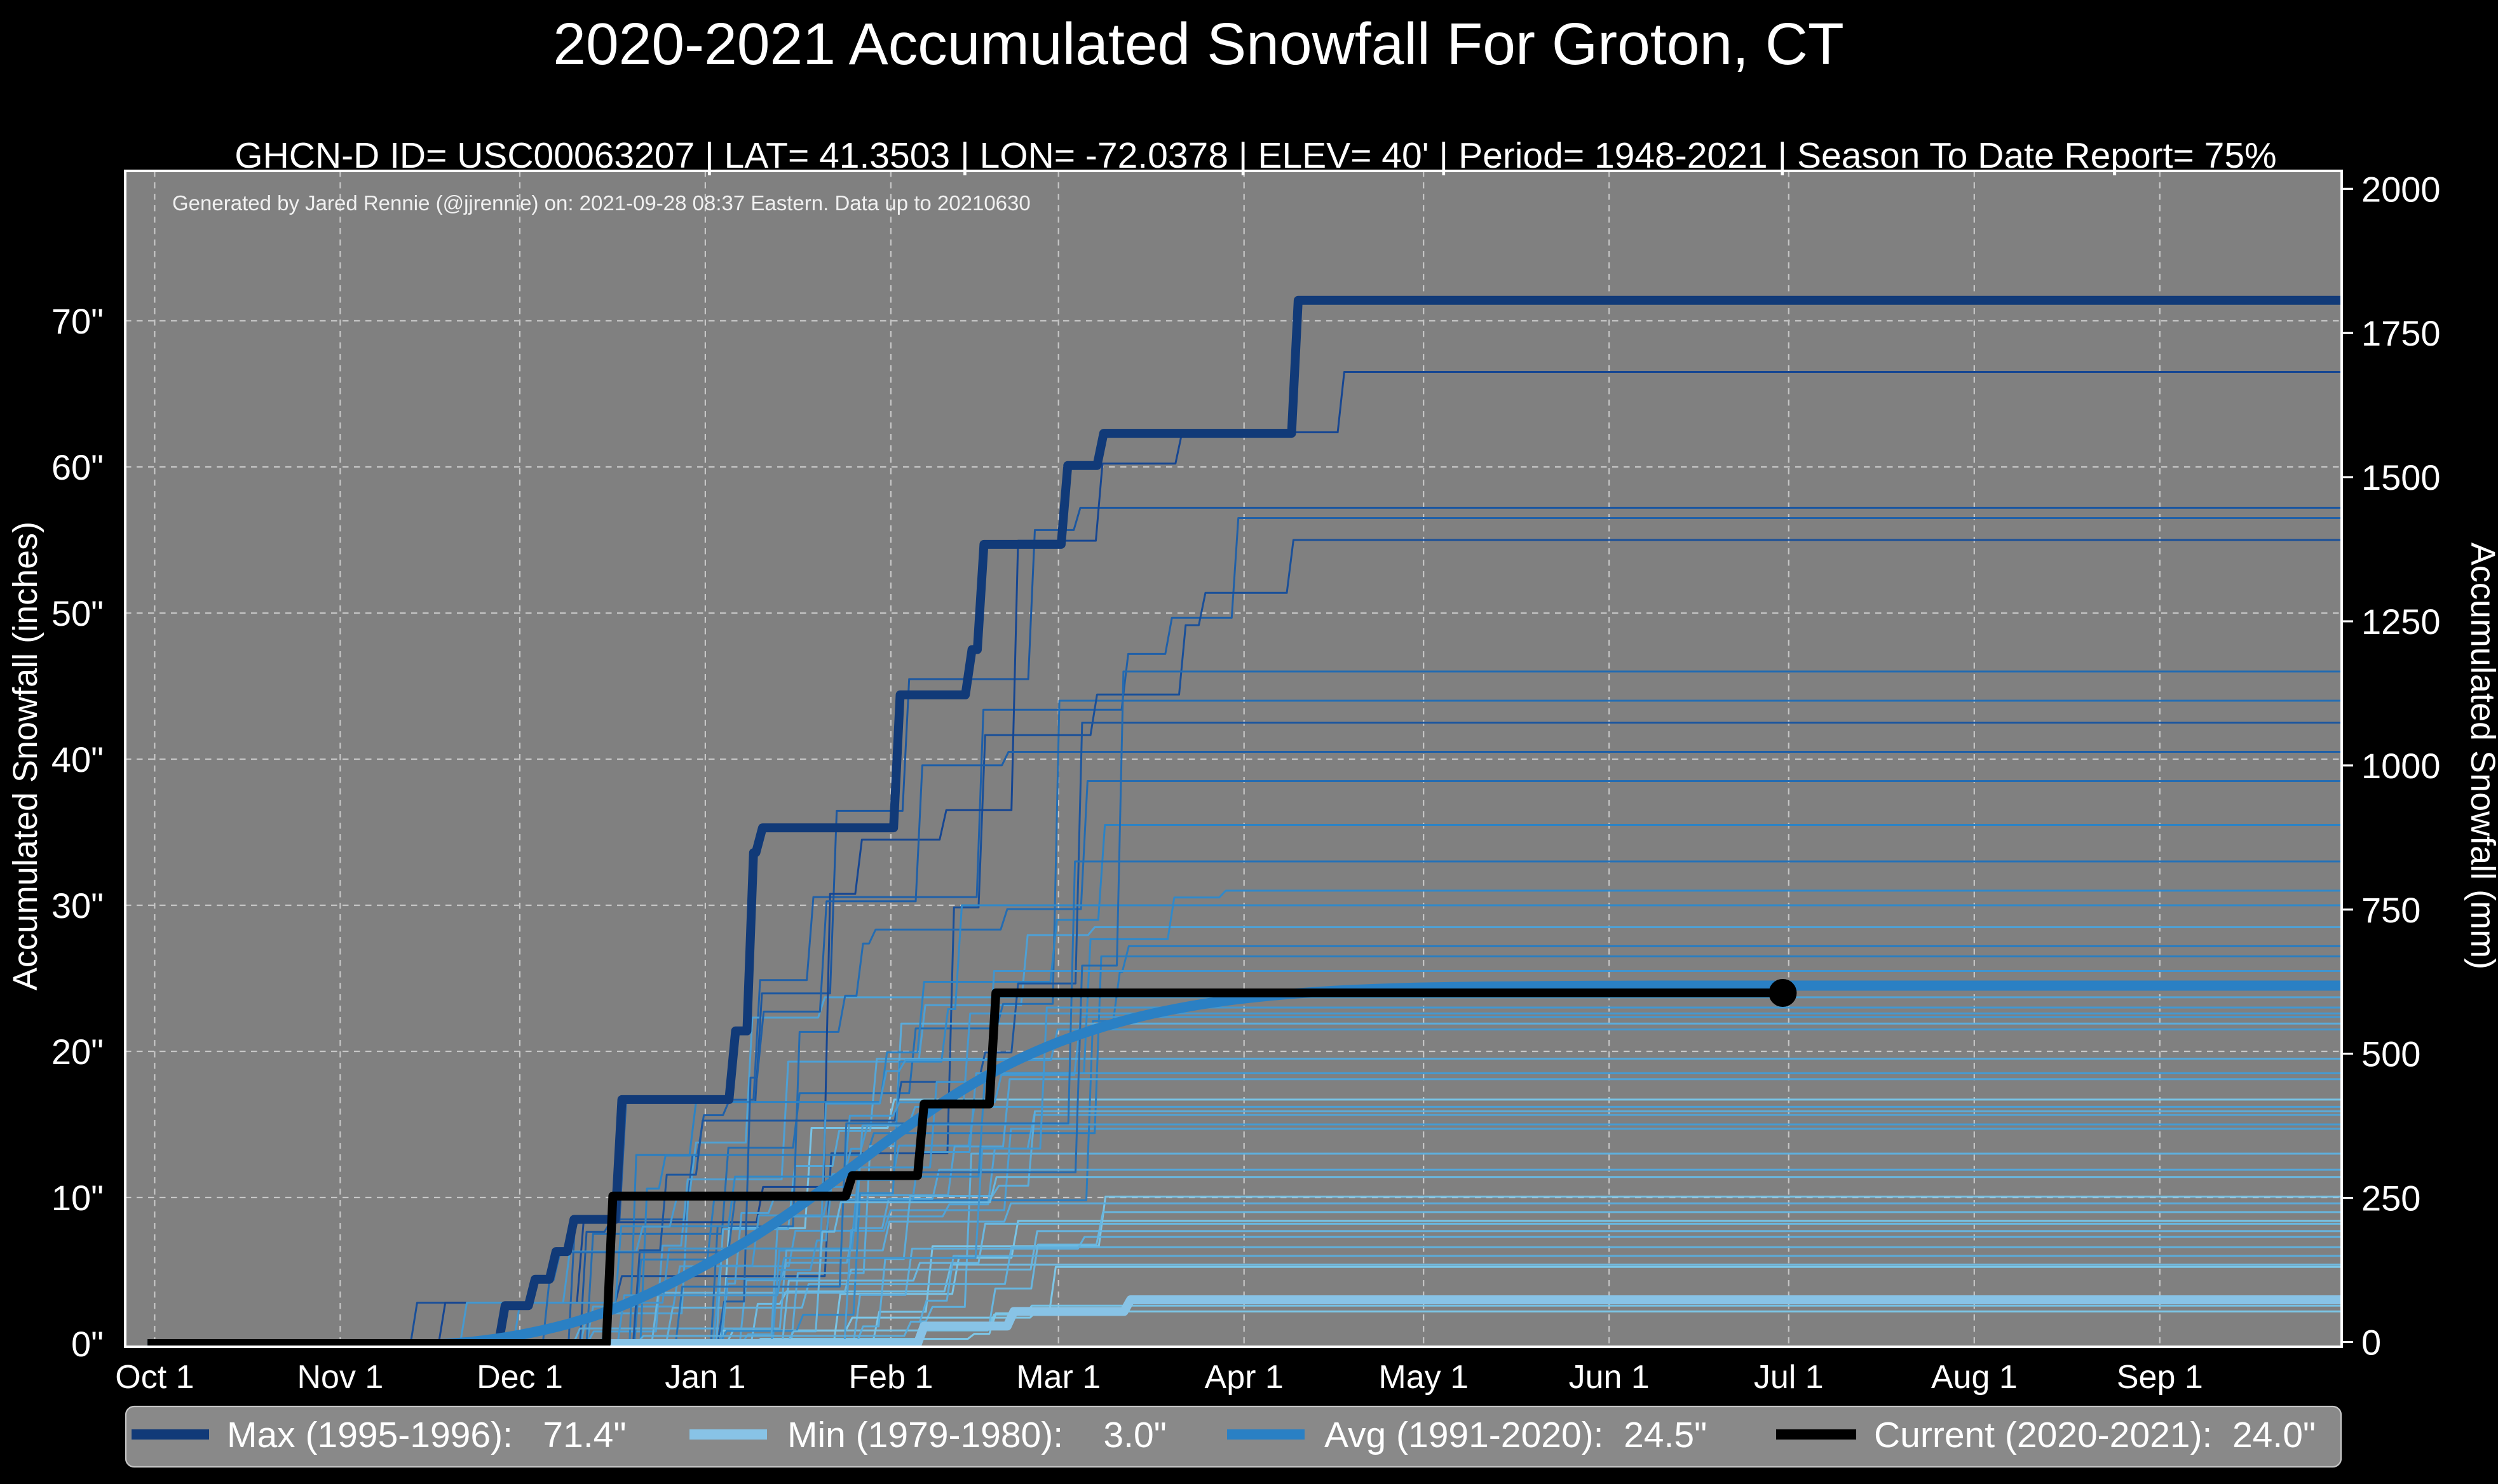 The height and width of the screenshot is (1484, 2498). What do you see at coordinates (2401, 622) in the screenshot?
I see `svg-text: 1250` at bounding box center [2401, 622].